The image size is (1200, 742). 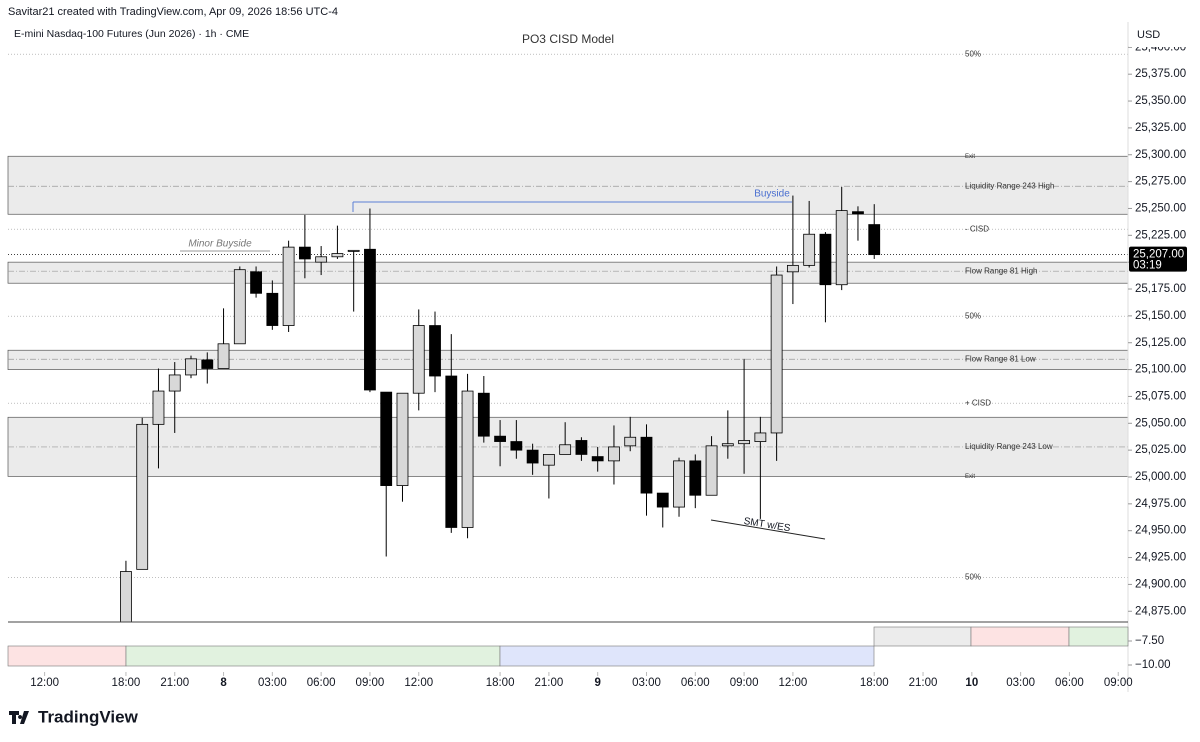 I want to click on smt-line, so click(x=768, y=529).